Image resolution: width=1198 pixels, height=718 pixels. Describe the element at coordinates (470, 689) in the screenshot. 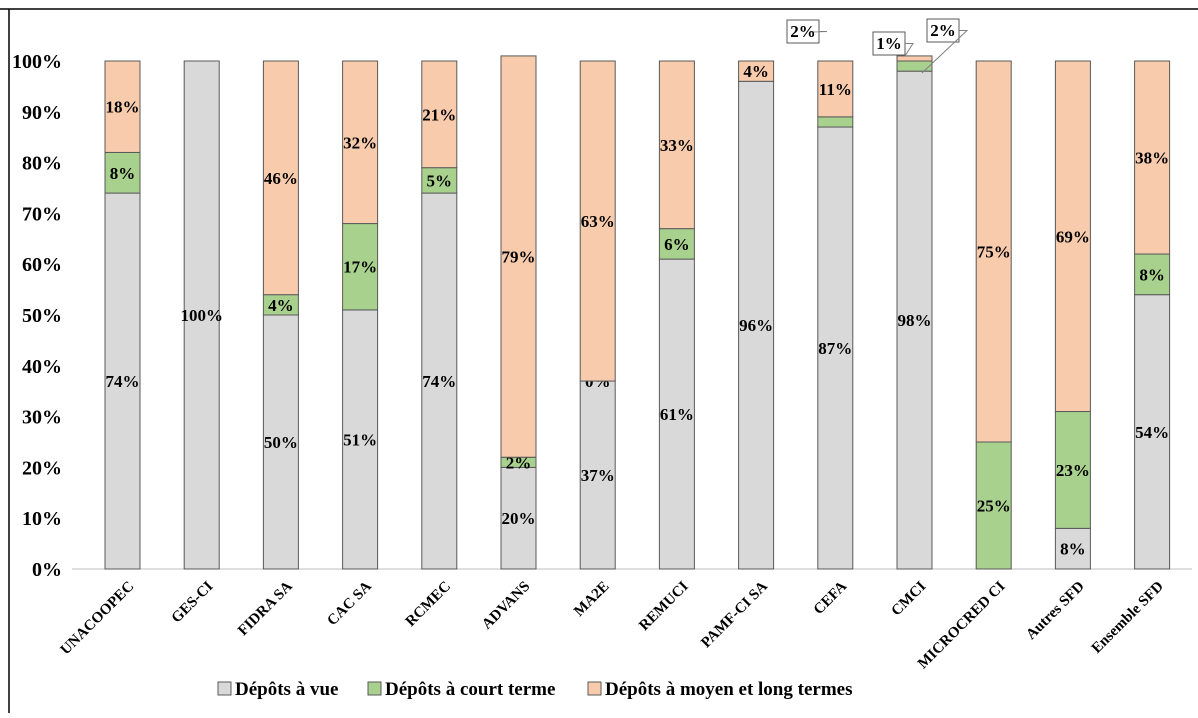

I see `legend-label: Dépôts à court terme` at that location.